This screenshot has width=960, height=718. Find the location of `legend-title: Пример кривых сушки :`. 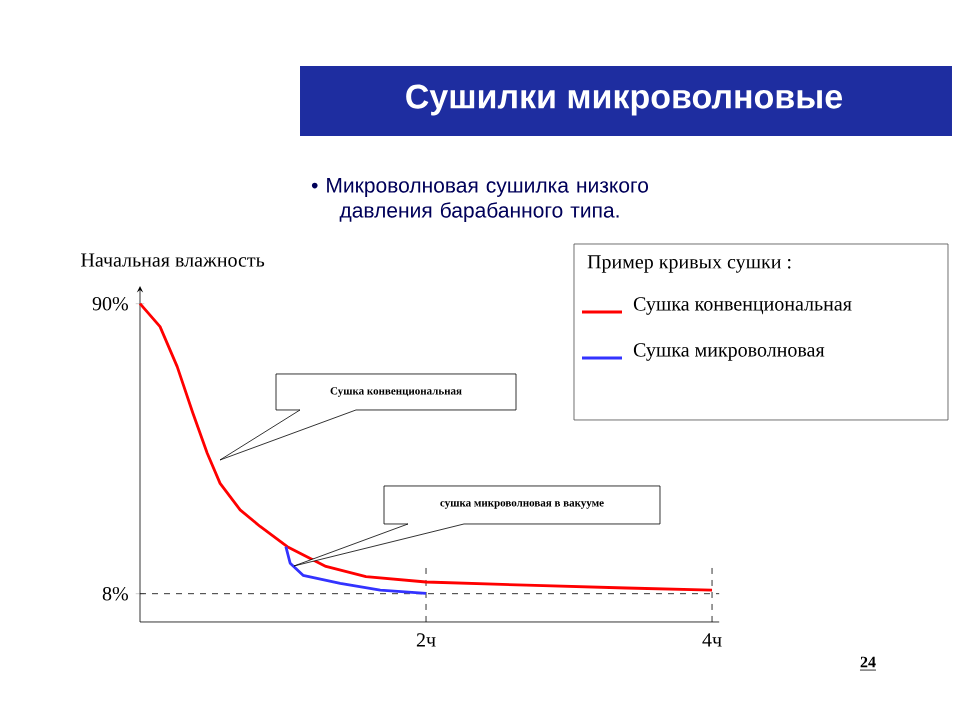

legend-title: Пример кривых сушки : is located at coordinates (689, 264).